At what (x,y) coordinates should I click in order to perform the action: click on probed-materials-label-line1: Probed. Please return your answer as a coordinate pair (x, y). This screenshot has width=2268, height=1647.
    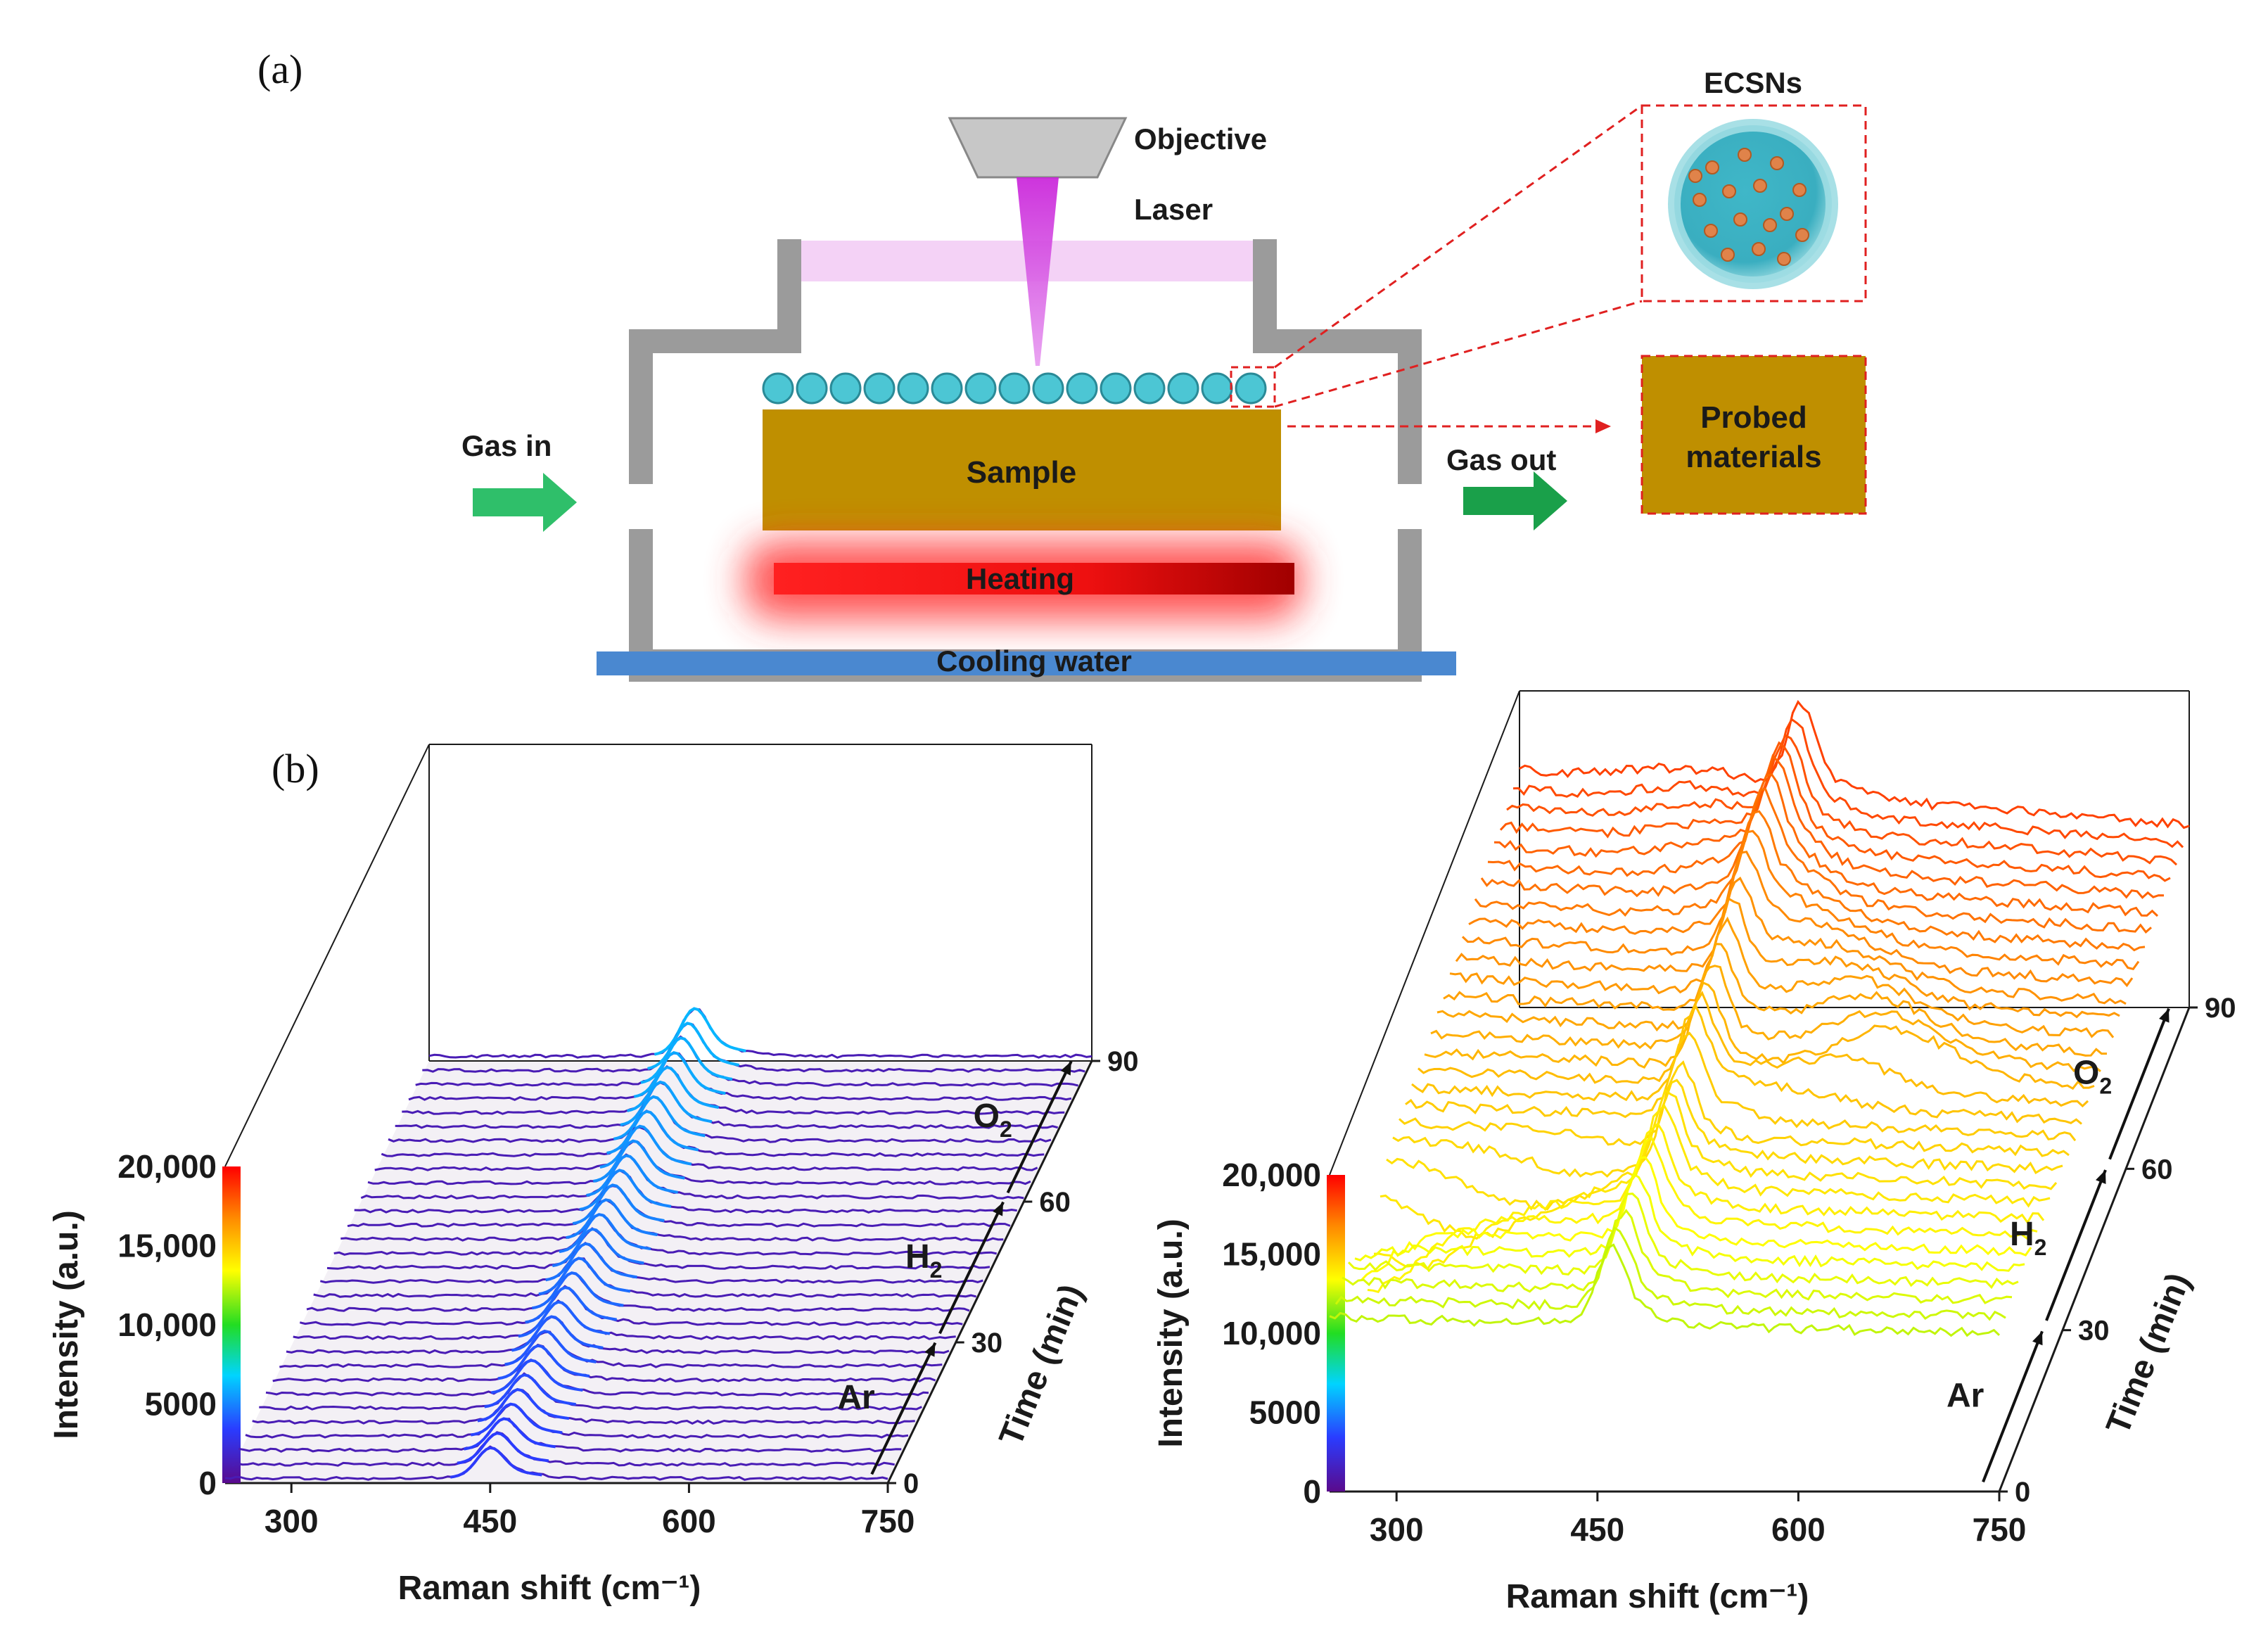
    Looking at the image, I should click on (1753, 418).